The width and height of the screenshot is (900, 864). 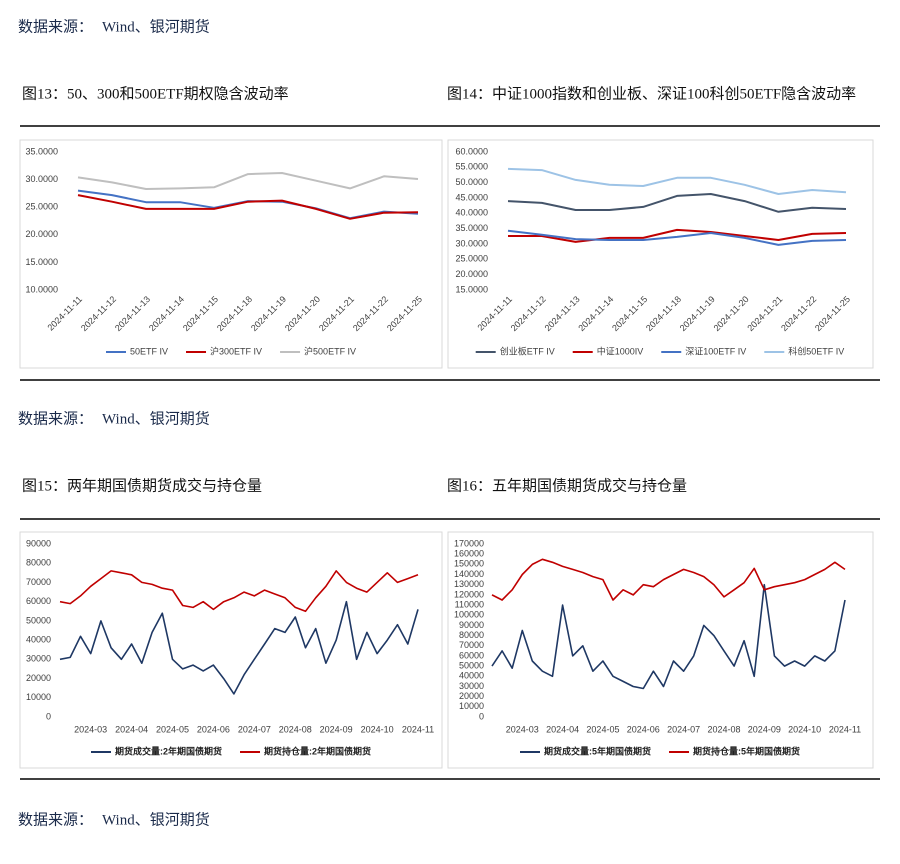 I want to click on chart-title: 图13：50、300和500ETF期权隐含波动率, so click(x=155, y=93).